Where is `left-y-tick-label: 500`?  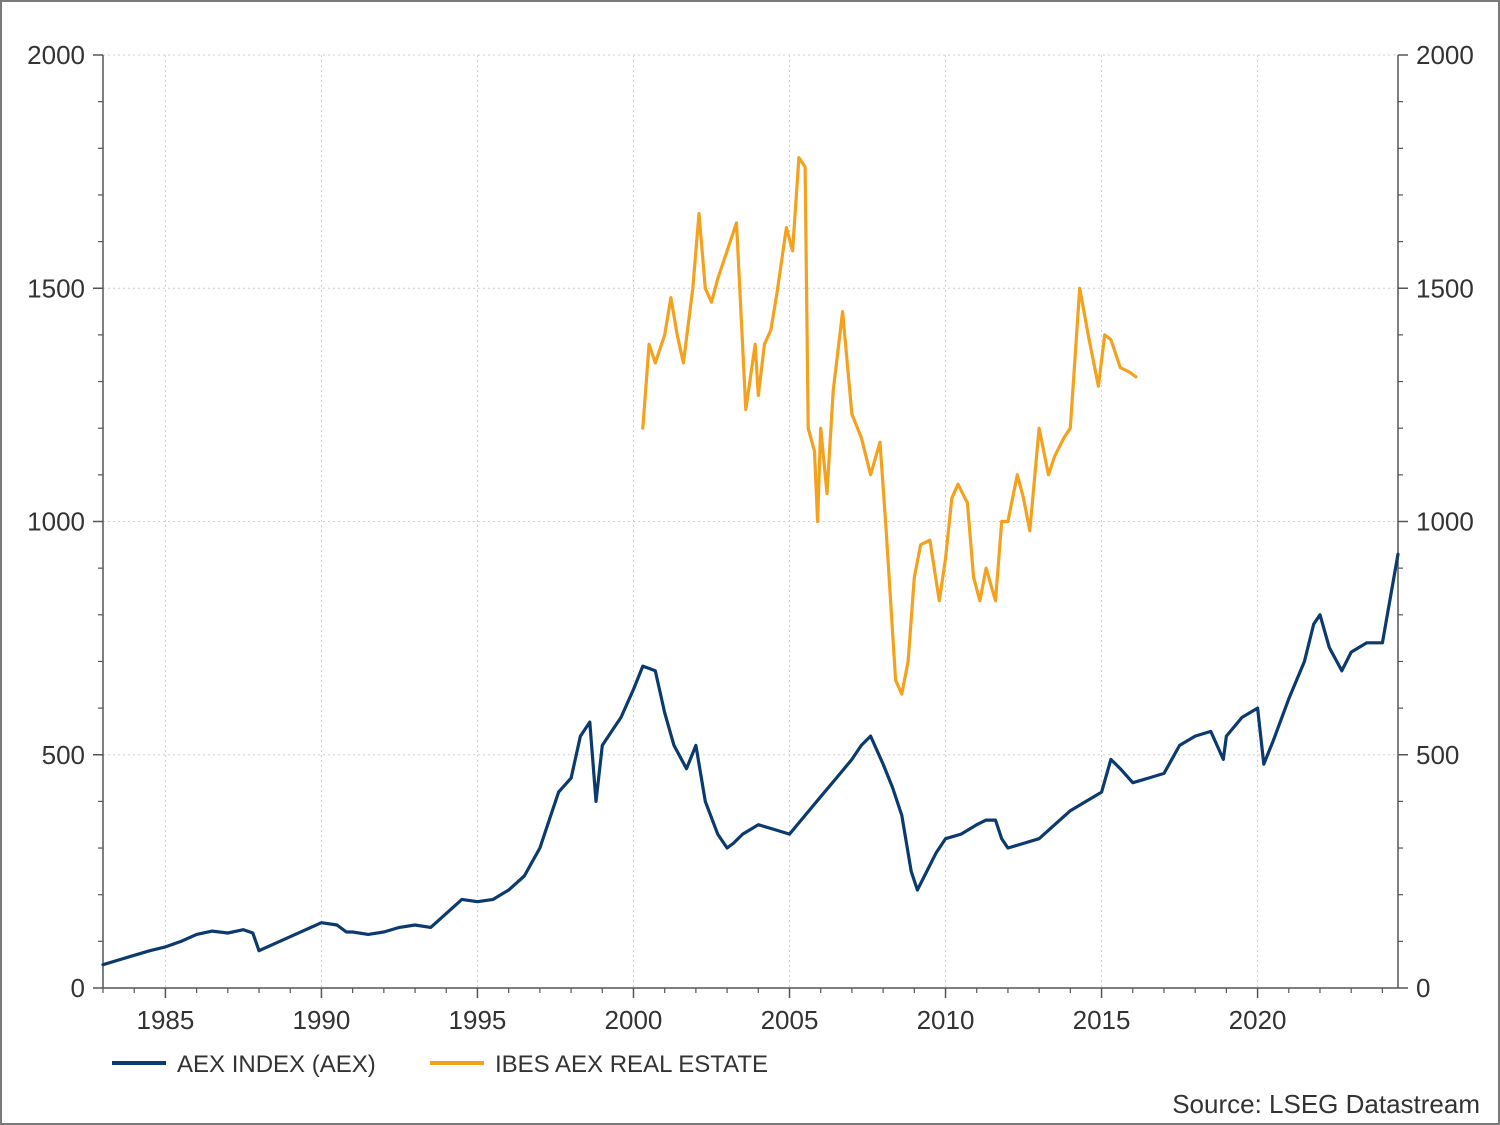
left-y-tick-label: 500 is located at coordinates (63, 755).